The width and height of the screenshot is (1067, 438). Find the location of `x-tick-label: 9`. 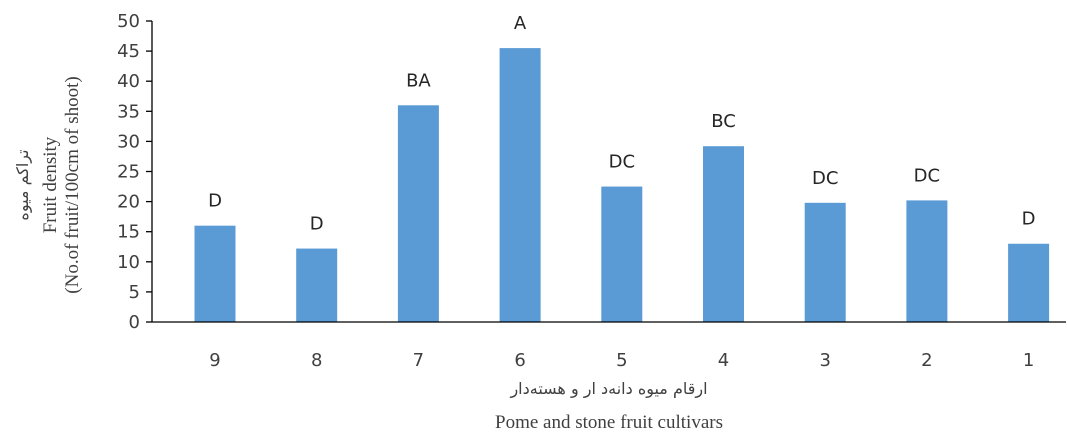

x-tick-label: 9 is located at coordinates (214, 360).